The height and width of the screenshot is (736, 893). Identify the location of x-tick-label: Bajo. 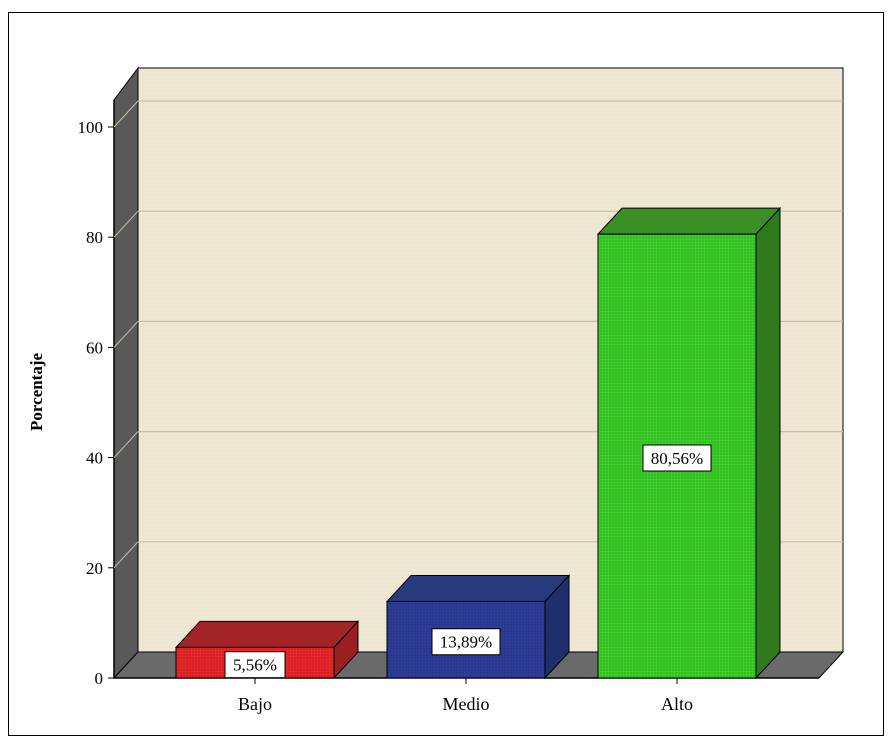
(255, 704).